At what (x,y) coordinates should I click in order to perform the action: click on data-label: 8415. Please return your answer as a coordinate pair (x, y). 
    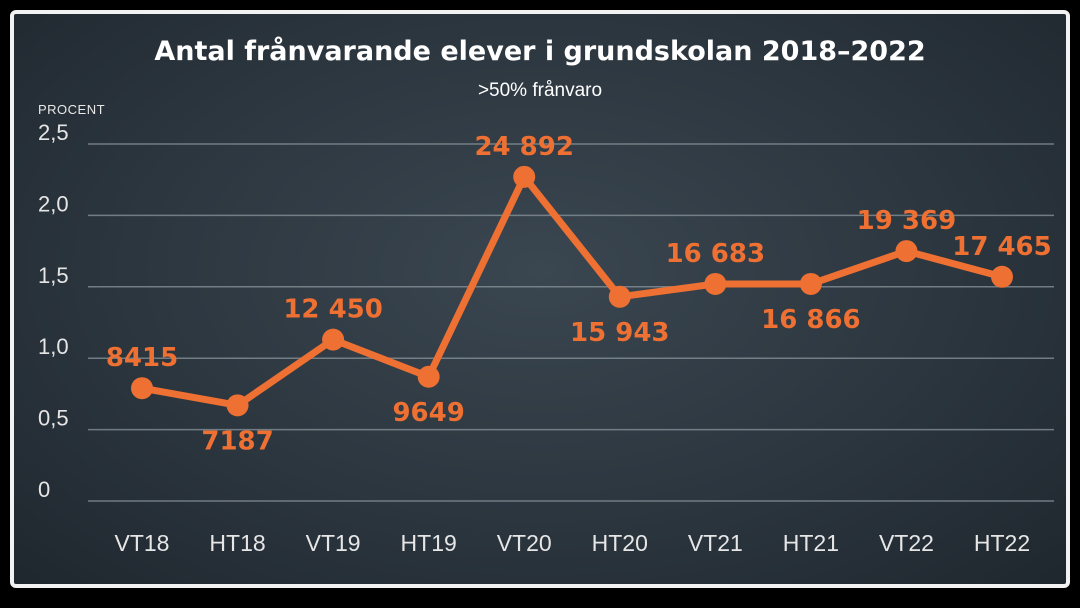
    Looking at the image, I should click on (142, 358).